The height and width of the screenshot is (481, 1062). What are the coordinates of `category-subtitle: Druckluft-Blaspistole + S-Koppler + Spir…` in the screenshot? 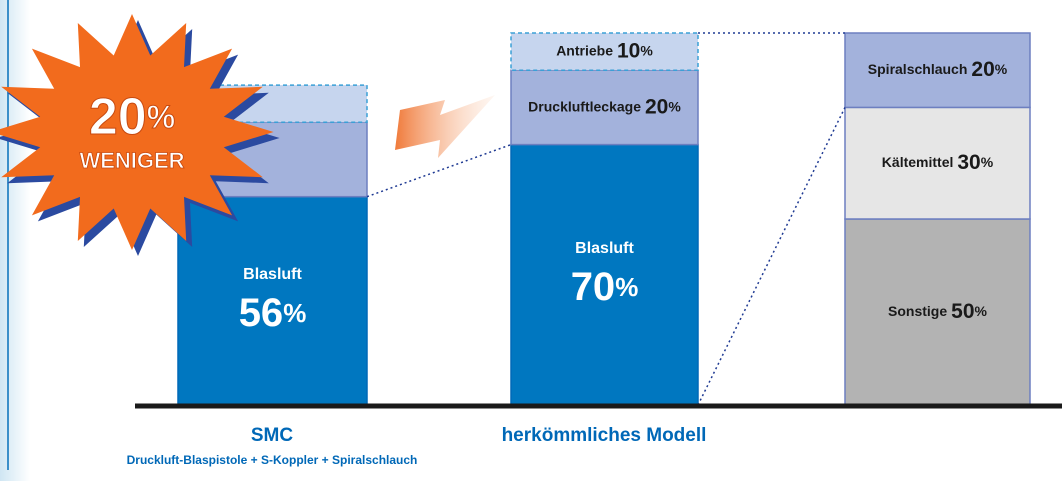 It's located at (272, 460).